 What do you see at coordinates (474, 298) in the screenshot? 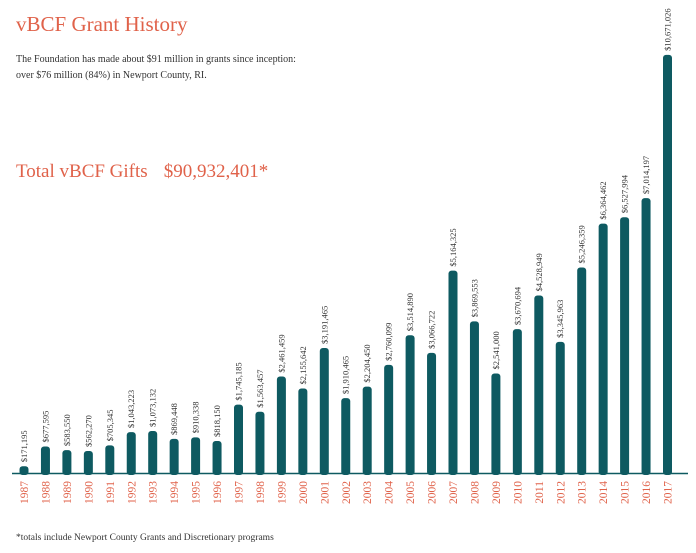
I see `value-label-2008: $3,869,553` at bounding box center [474, 298].